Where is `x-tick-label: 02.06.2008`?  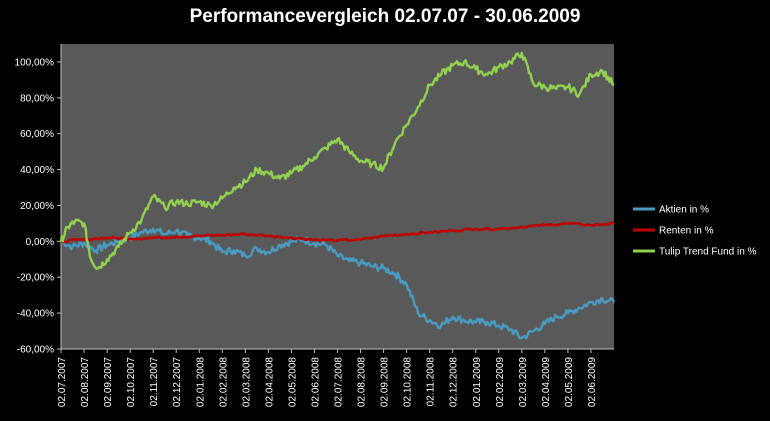 x-tick-label: 02.06.2008 is located at coordinates (315, 382).